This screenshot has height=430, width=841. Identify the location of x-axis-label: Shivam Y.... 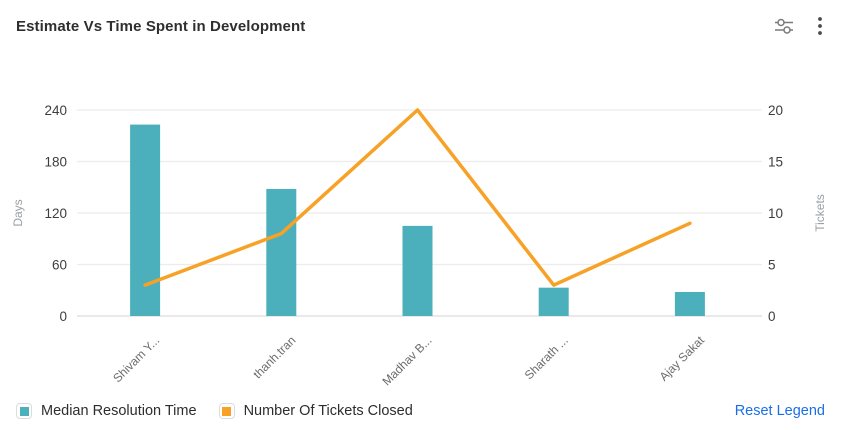
(136, 359).